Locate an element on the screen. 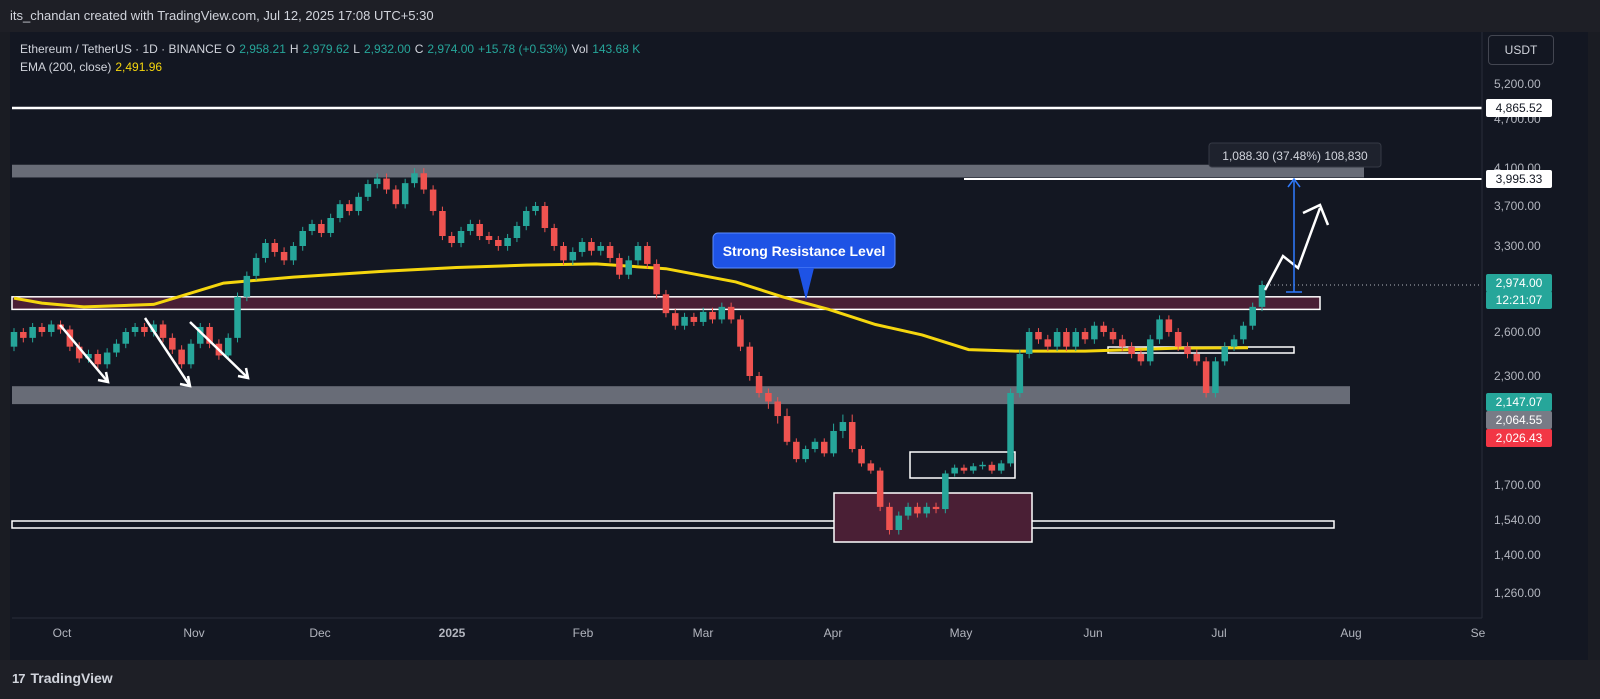 This screenshot has width=1600, height=699. y-axis-tick: 1,400.00 is located at coordinates (1517, 555).